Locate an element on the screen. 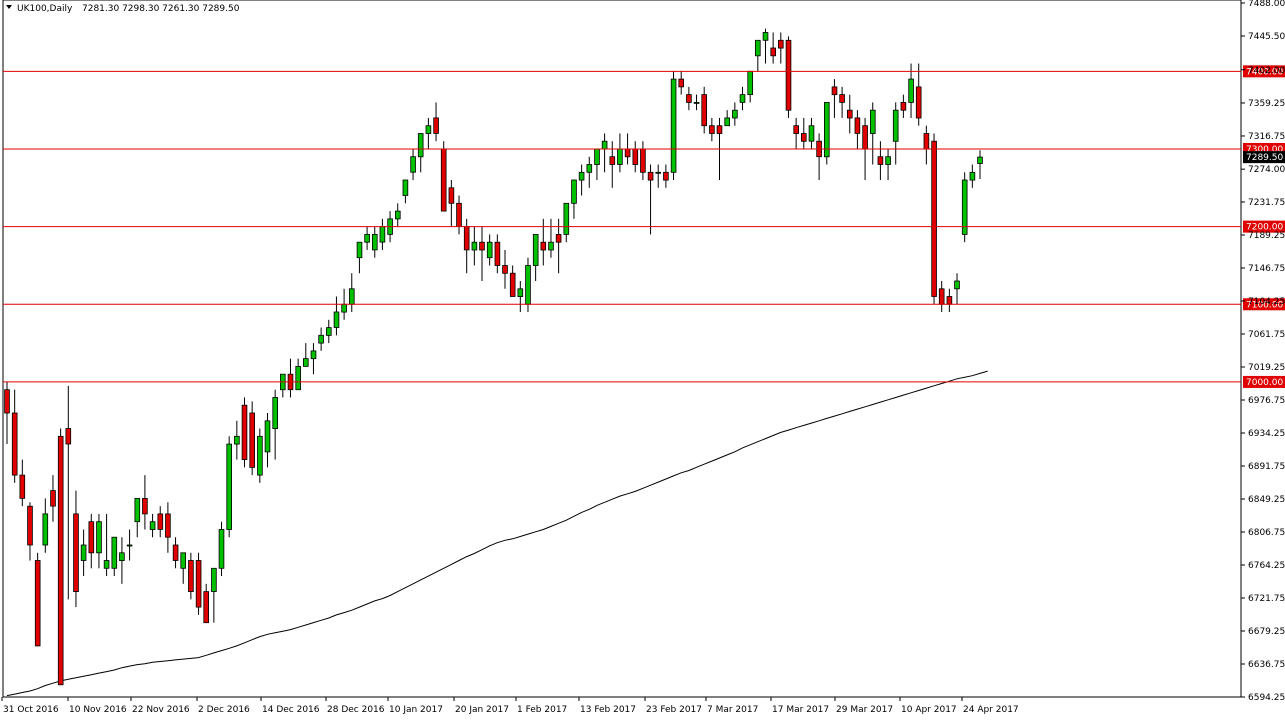 This screenshot has width=1285, height=727. price-level-tag is located at coordinates (1264, 71).